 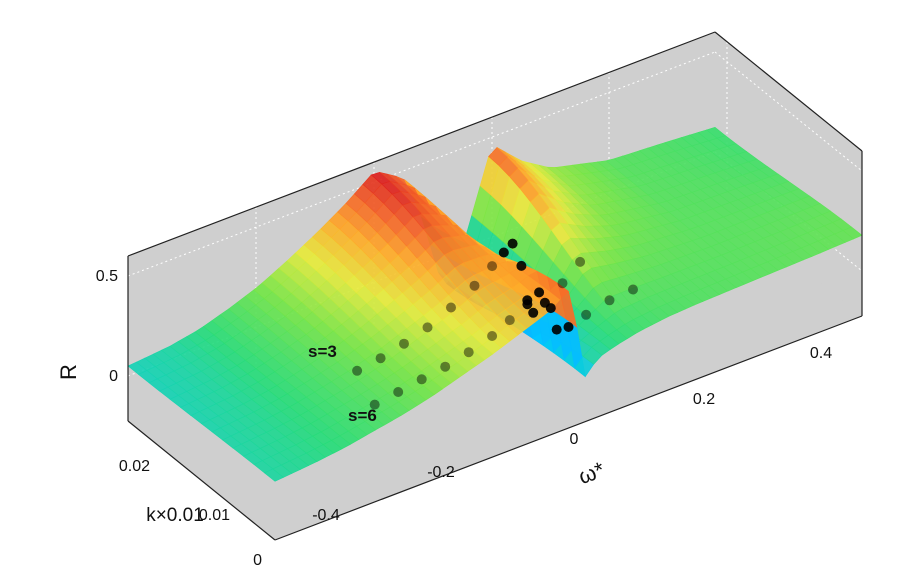 I want to click on scatter-series, so click(x=495, y=324).